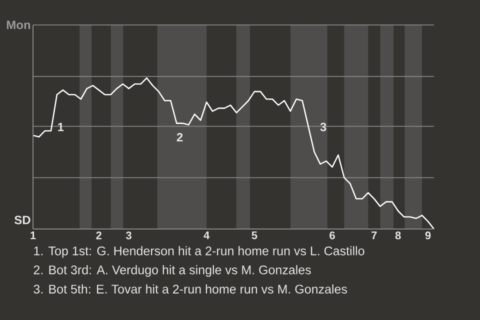  I want to click on annotation: 3, so click(323, 127).